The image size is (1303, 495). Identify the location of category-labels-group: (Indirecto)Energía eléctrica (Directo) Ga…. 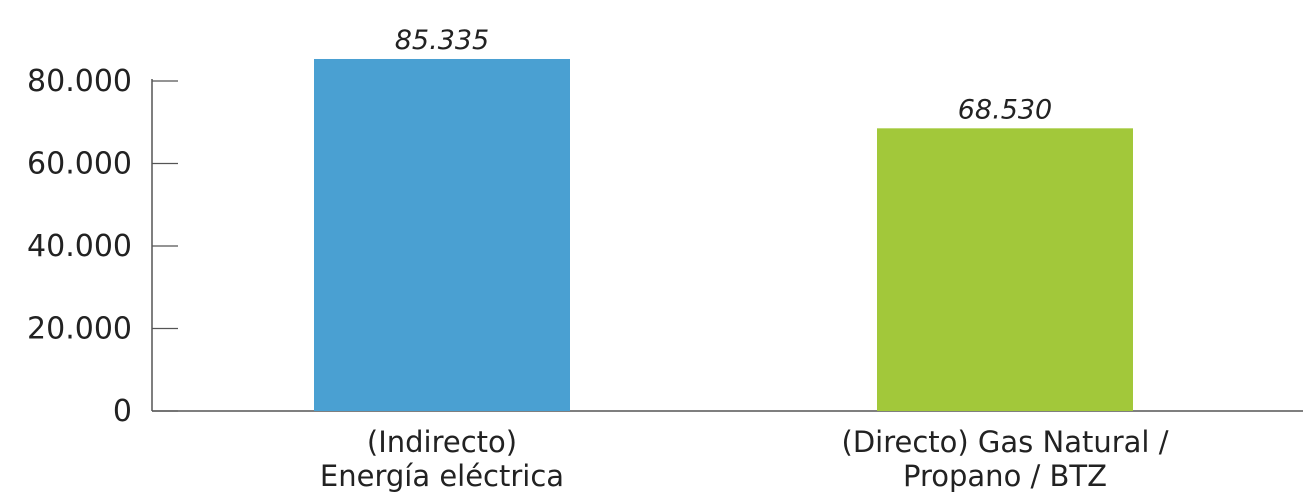
(744, 459).